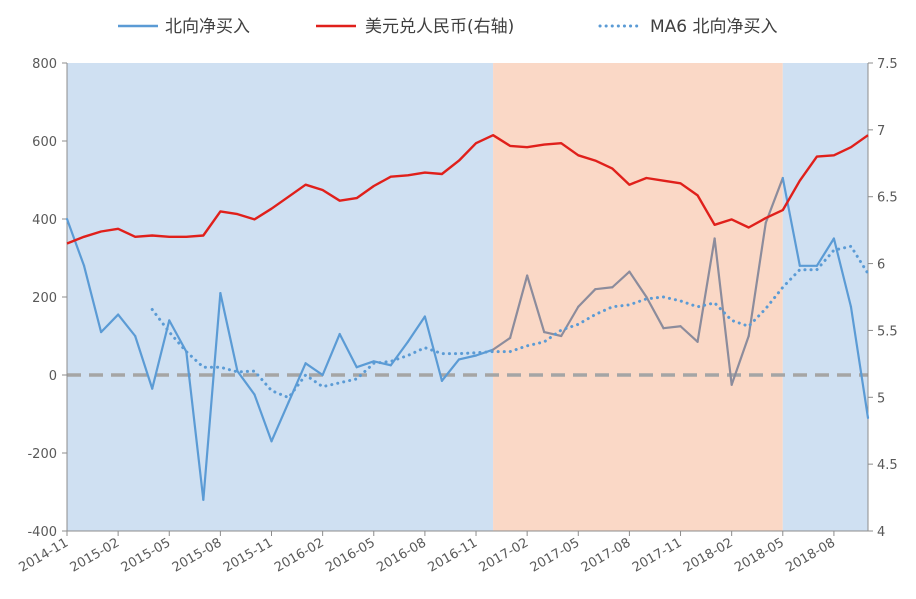 This screenshot has width=916, height=599. I want to click on y-left-tick-label: 400, so click(44, 220).